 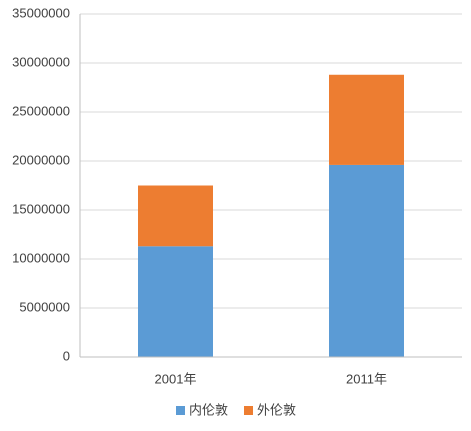 What do you see at coordinates (276, 409) in the screenshot?
I see `legend-label: 外伦敦` at bounding box center [276, 409].